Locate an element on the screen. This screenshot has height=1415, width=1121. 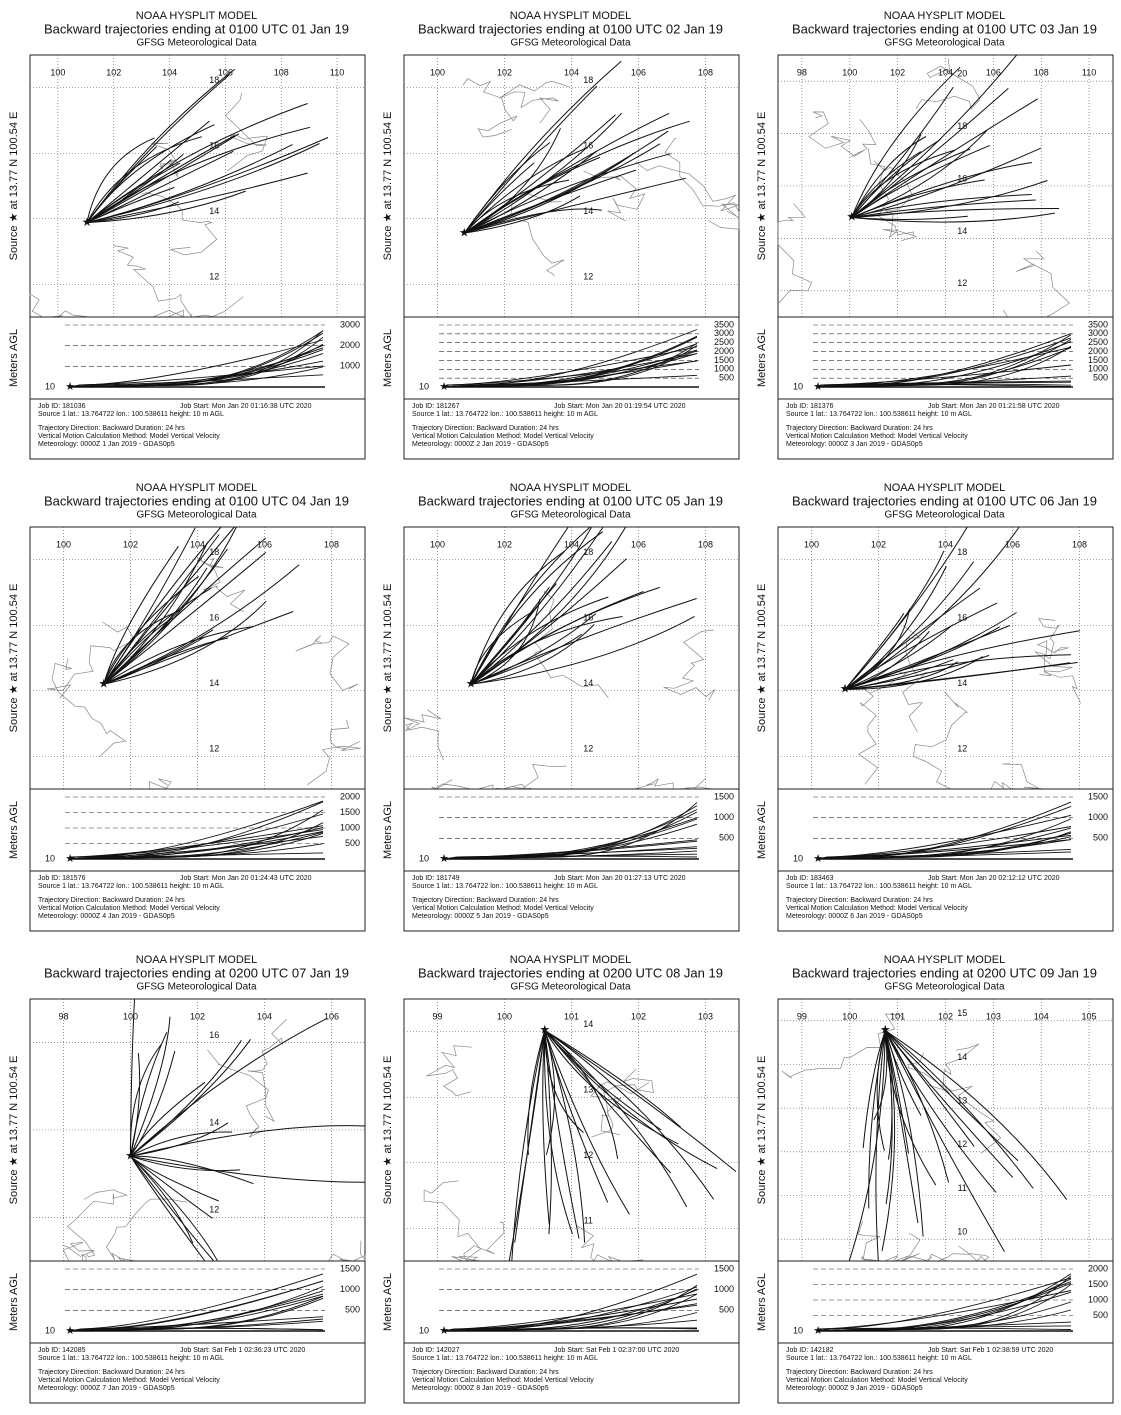
lon-label: 110 is located at coordinates (1089, 72).